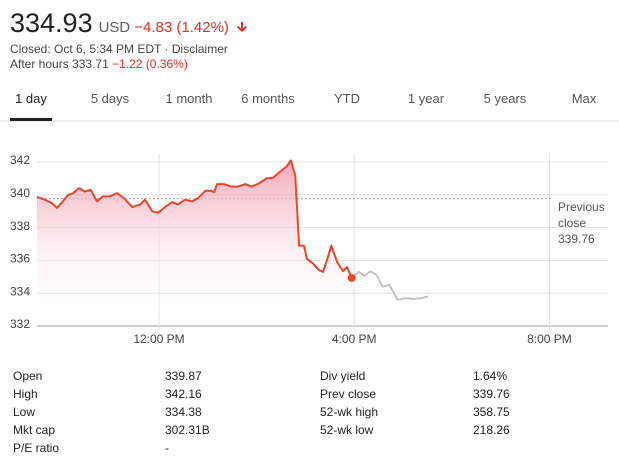 The image size is (619, 468). I want to click on y-tick-label: 342, so click(20, 160).